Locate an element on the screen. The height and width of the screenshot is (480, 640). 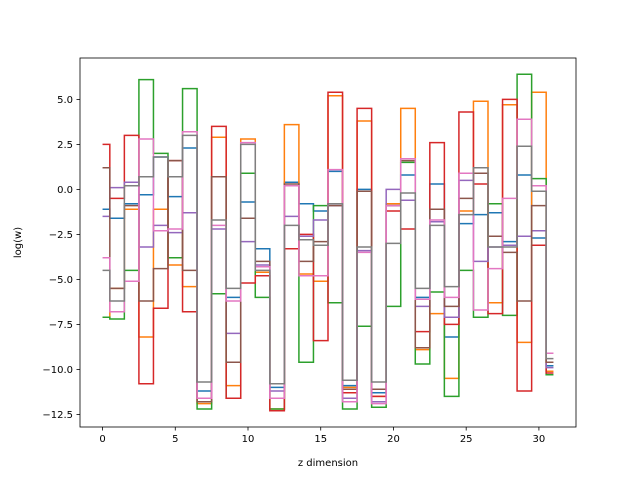
y-tick-label: 0.0 is located at coordinates (65, 190).